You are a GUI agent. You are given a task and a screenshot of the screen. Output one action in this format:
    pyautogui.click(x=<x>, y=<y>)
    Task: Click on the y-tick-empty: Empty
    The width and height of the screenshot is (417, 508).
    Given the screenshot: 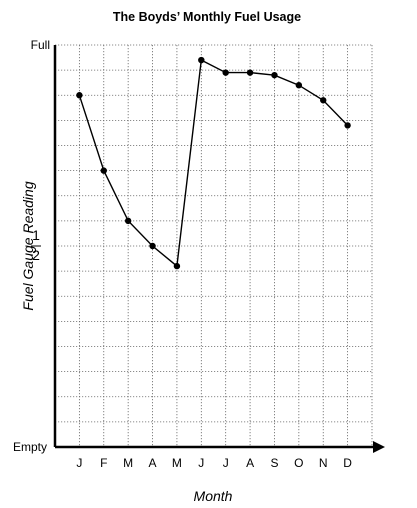 What is the action you would take?
    pyautogui.click(x=30, y=447)
    